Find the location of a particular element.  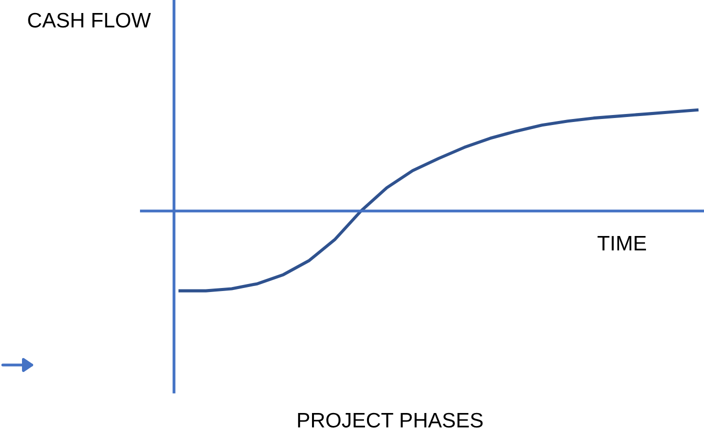

x-axis-title: TIME is located at coordinates (622, 243).